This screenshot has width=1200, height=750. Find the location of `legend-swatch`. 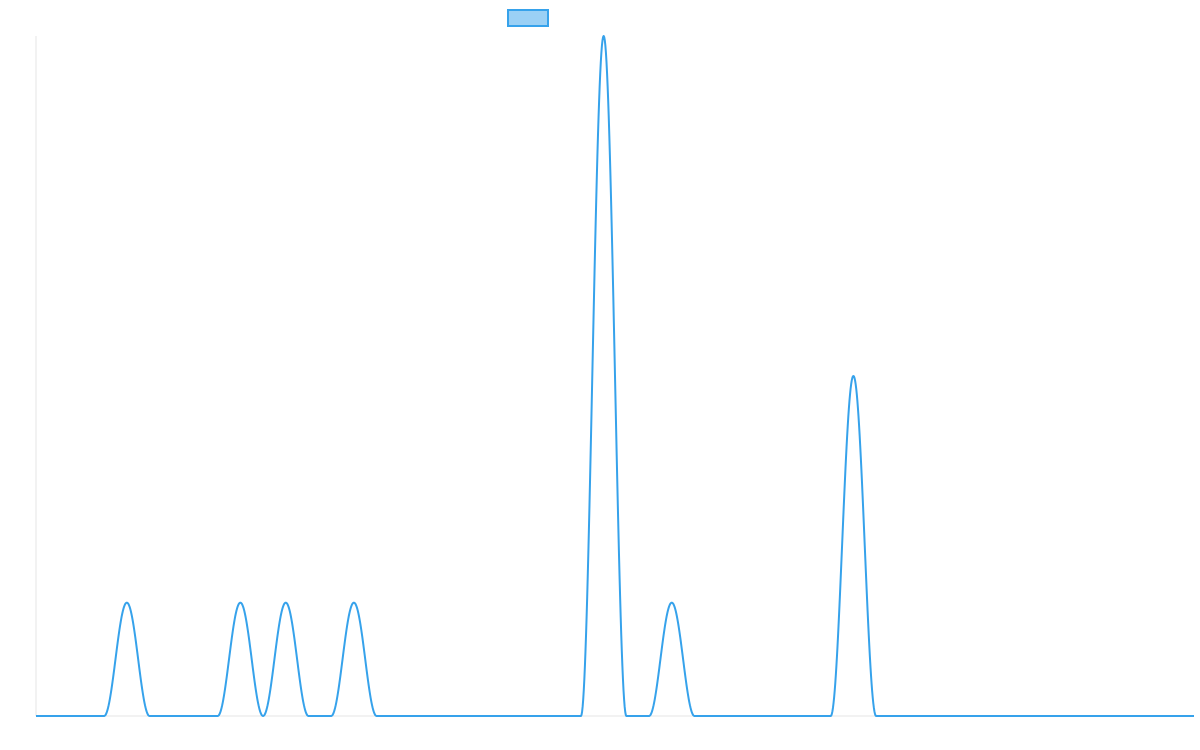

legend-swatch is located at coordinates (528, 18).